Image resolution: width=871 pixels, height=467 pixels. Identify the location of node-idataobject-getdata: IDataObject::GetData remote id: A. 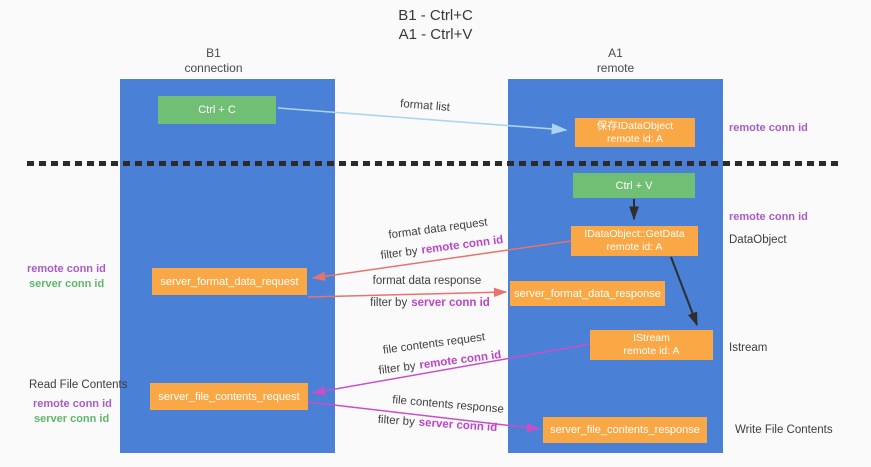
(634, 241).